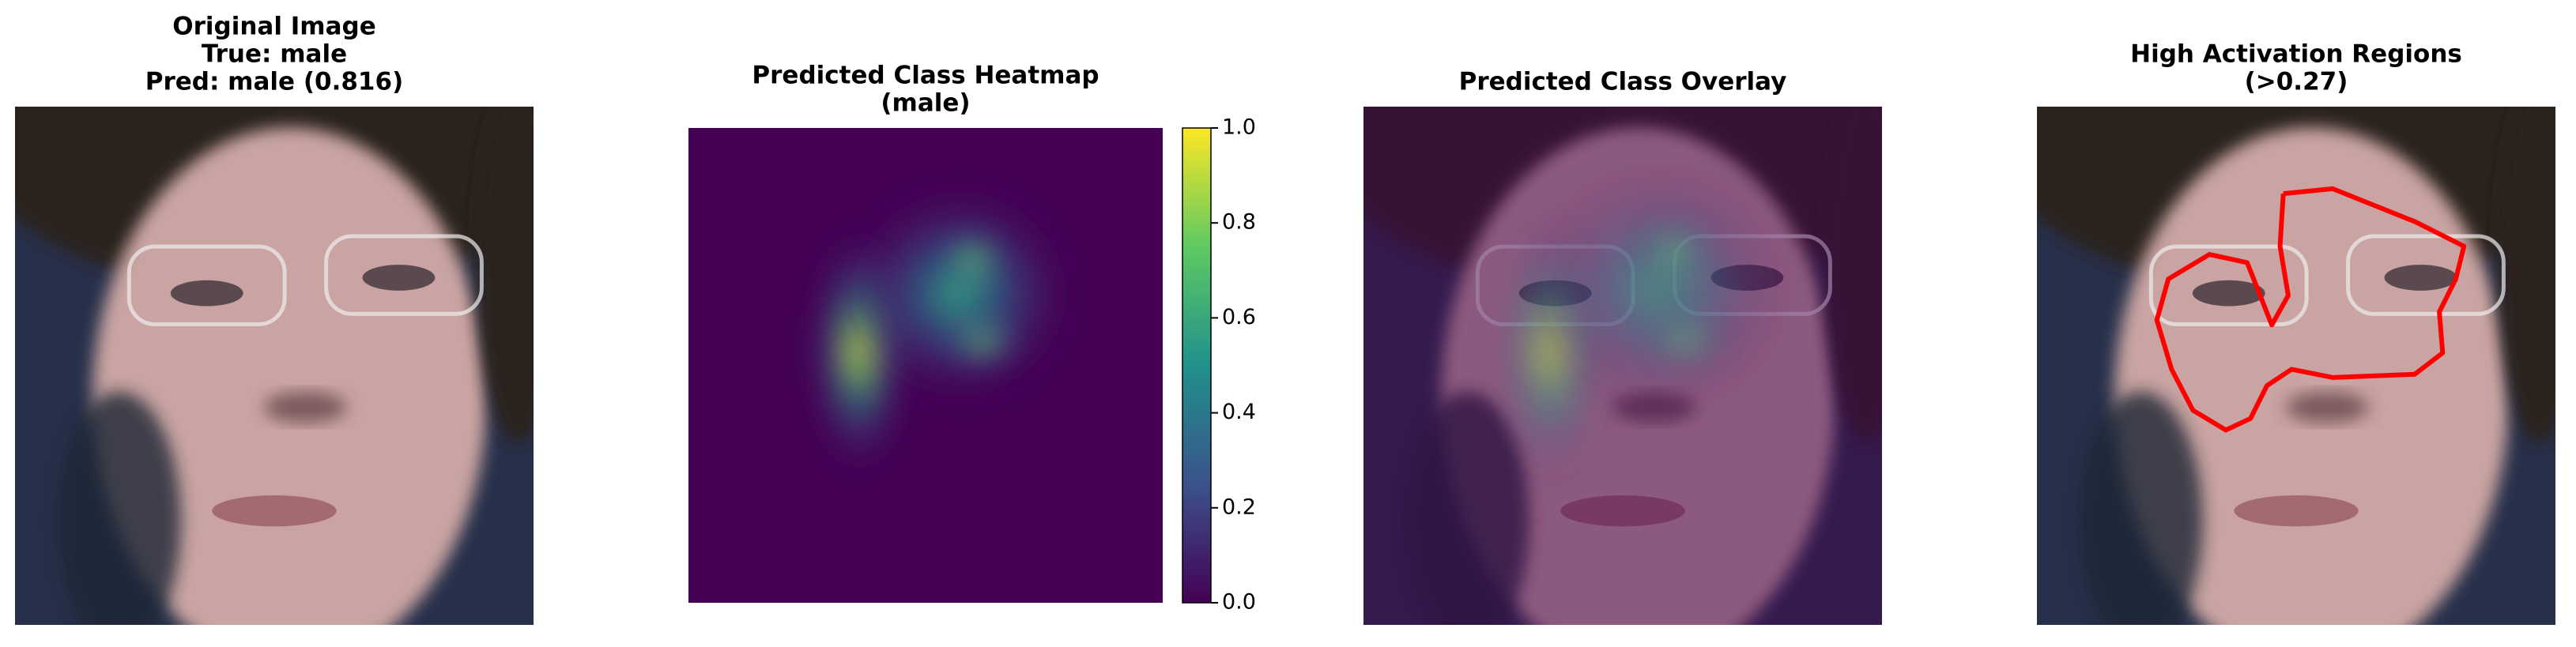 The width and height of the screenshot is (2576, 647). Describe the element at coordinates (1197, 365) in the screenshot. I see `colorbar` at that location.